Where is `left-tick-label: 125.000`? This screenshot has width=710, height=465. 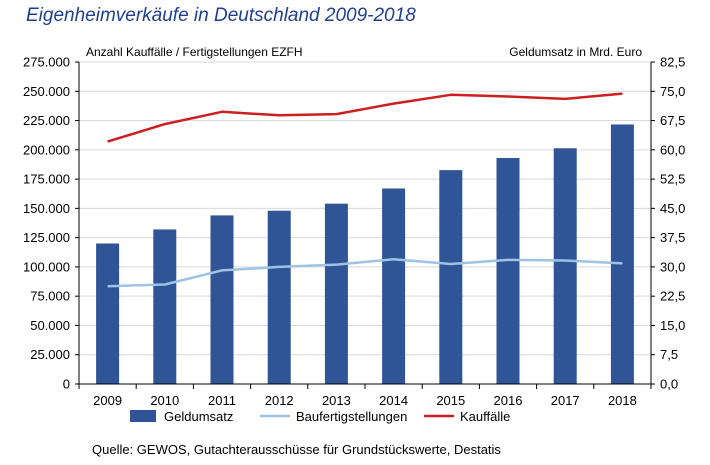
left-tick-label: 125.000 is located at coordinates (46, 237).